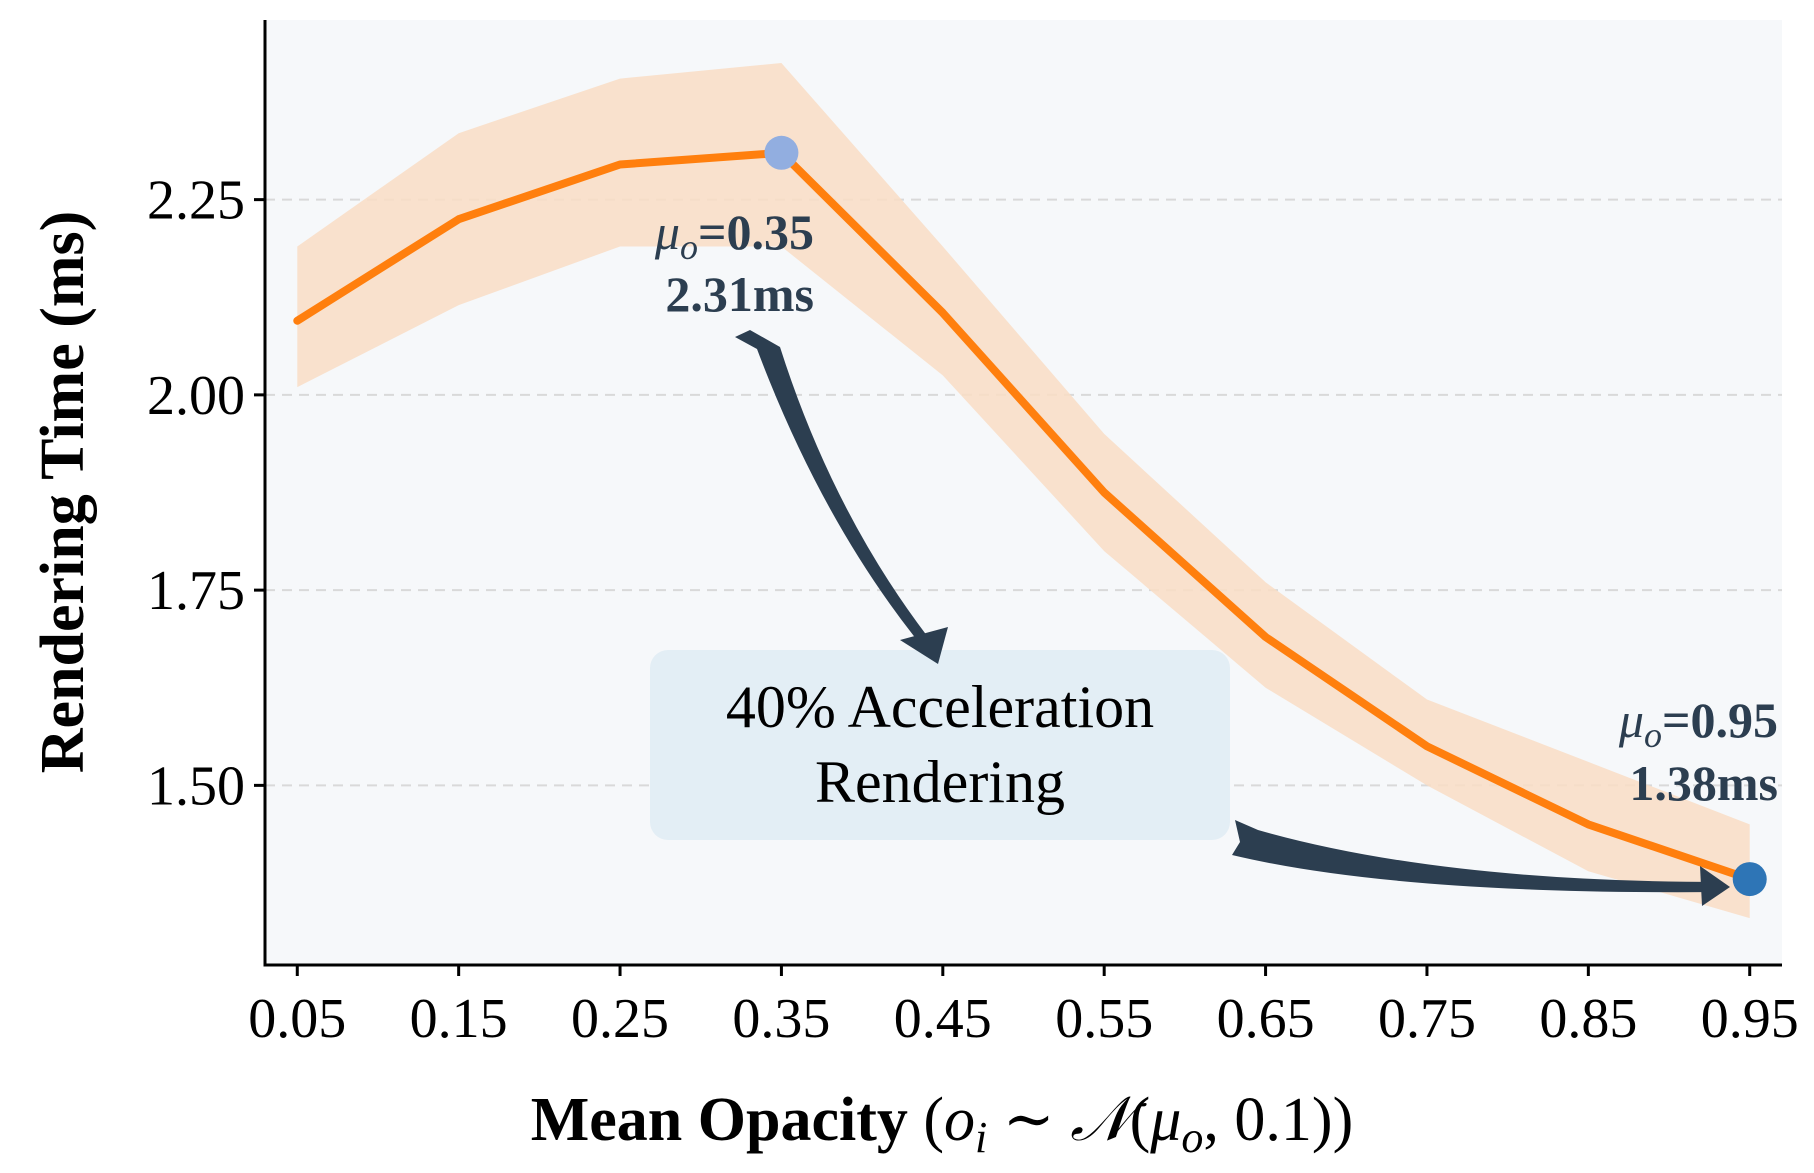  What do you see at coordinates (620, 1019) in the screenshot?
I see `x-tick-label: 0.25` at bounding box center [620, 1019].